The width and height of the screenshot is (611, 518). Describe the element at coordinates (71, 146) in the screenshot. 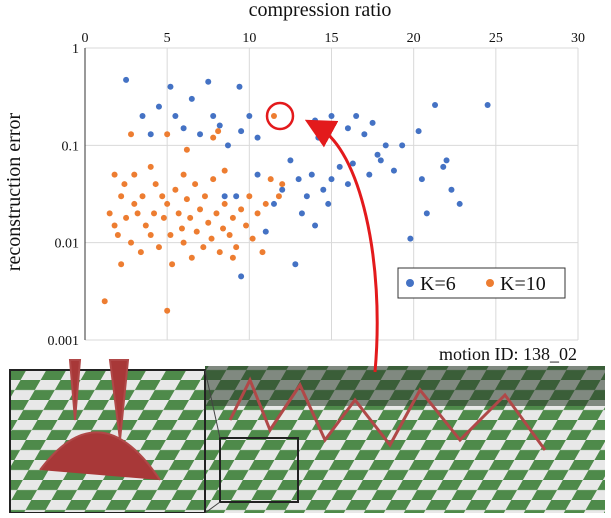

I see `y-tick-label: 0.1` at that location.